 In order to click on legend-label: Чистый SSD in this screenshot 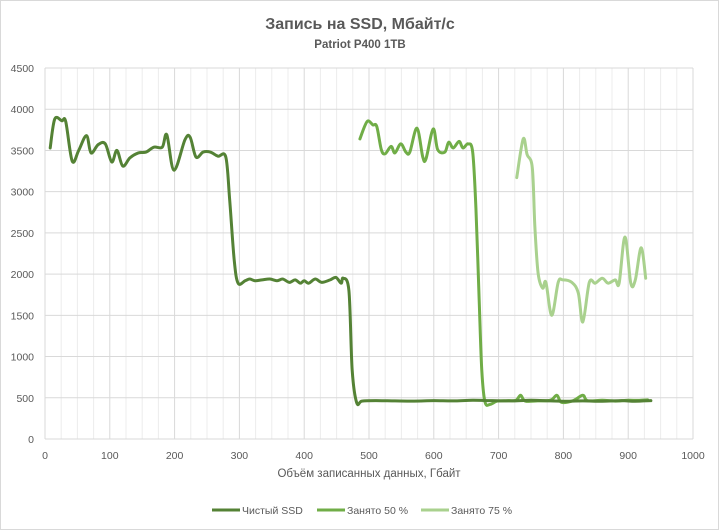, I will do `click(272, 511)`.